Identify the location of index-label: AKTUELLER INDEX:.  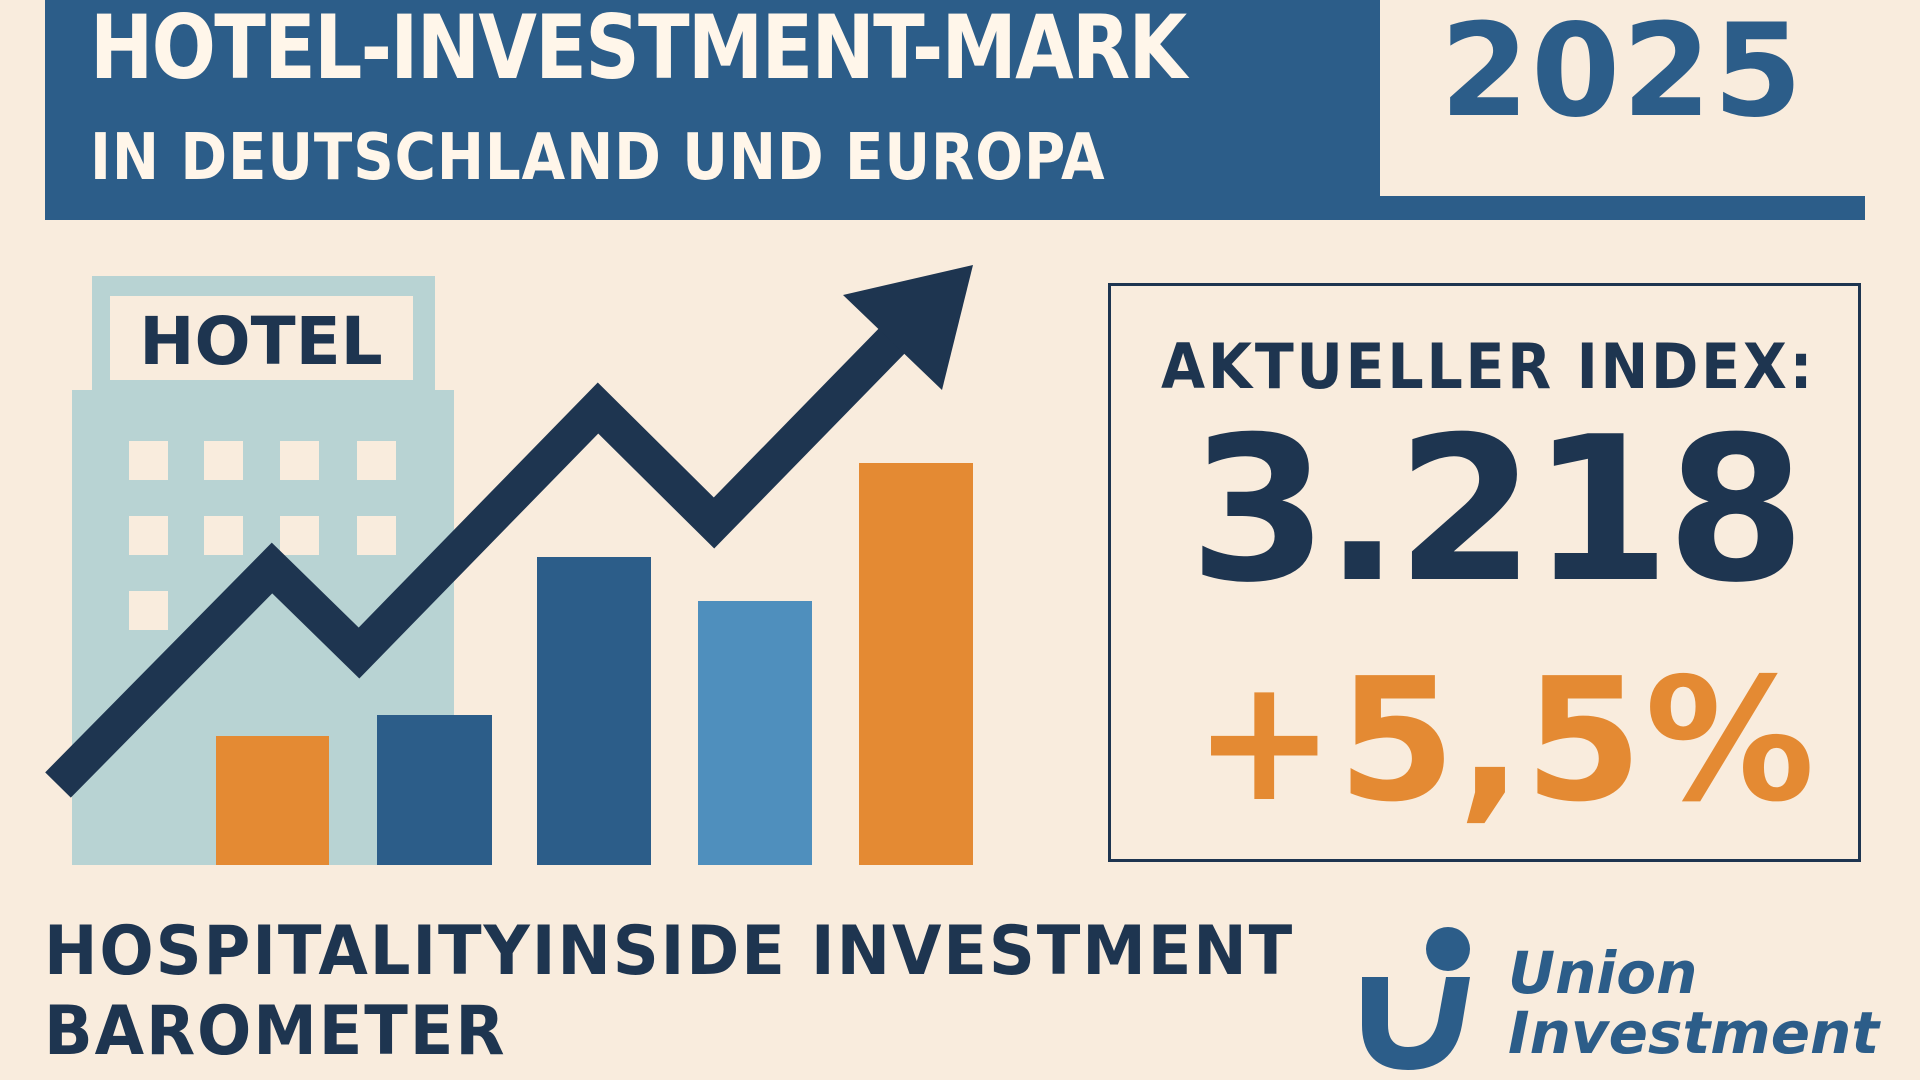
(1488, 366).